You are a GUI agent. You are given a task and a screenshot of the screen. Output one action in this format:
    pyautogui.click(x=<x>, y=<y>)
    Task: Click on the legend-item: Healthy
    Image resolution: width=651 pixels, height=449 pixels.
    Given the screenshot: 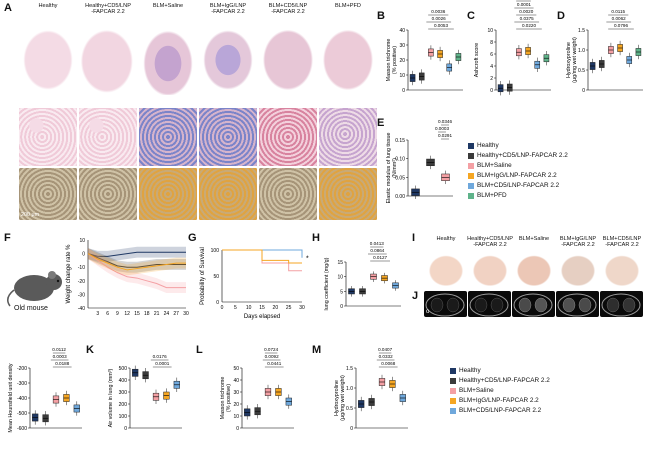 What is the action you would take?
    pyautogui.click(x=465, y=370)
    